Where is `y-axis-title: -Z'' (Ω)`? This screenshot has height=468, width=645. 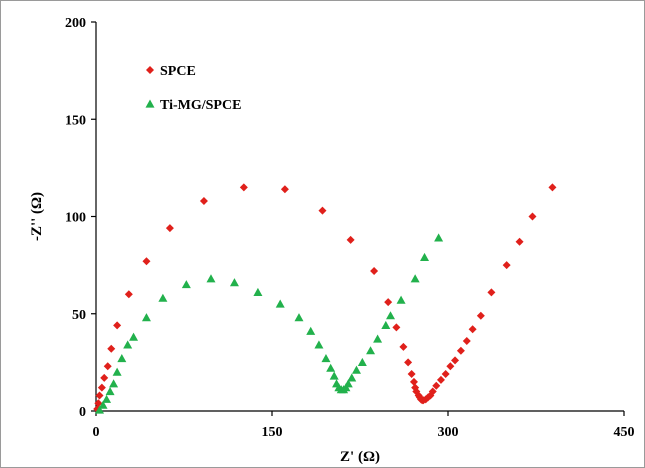 y-axis-title: -Z'' (Ω) is located at coordinates (37, 216).